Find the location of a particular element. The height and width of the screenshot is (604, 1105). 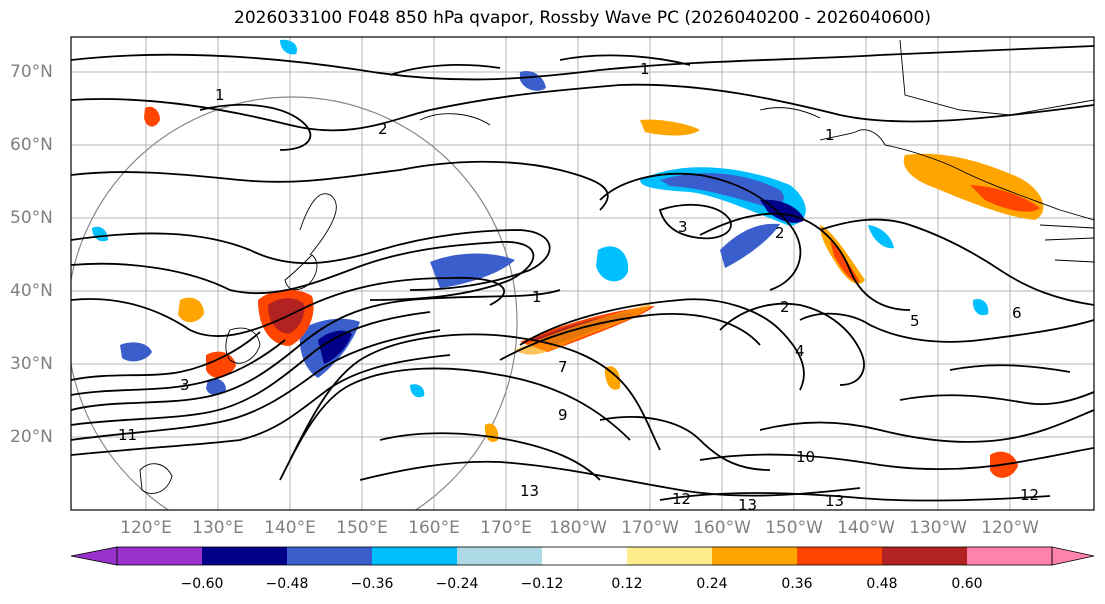

latitude-label: 60°N is located at coordinates (31, 145).